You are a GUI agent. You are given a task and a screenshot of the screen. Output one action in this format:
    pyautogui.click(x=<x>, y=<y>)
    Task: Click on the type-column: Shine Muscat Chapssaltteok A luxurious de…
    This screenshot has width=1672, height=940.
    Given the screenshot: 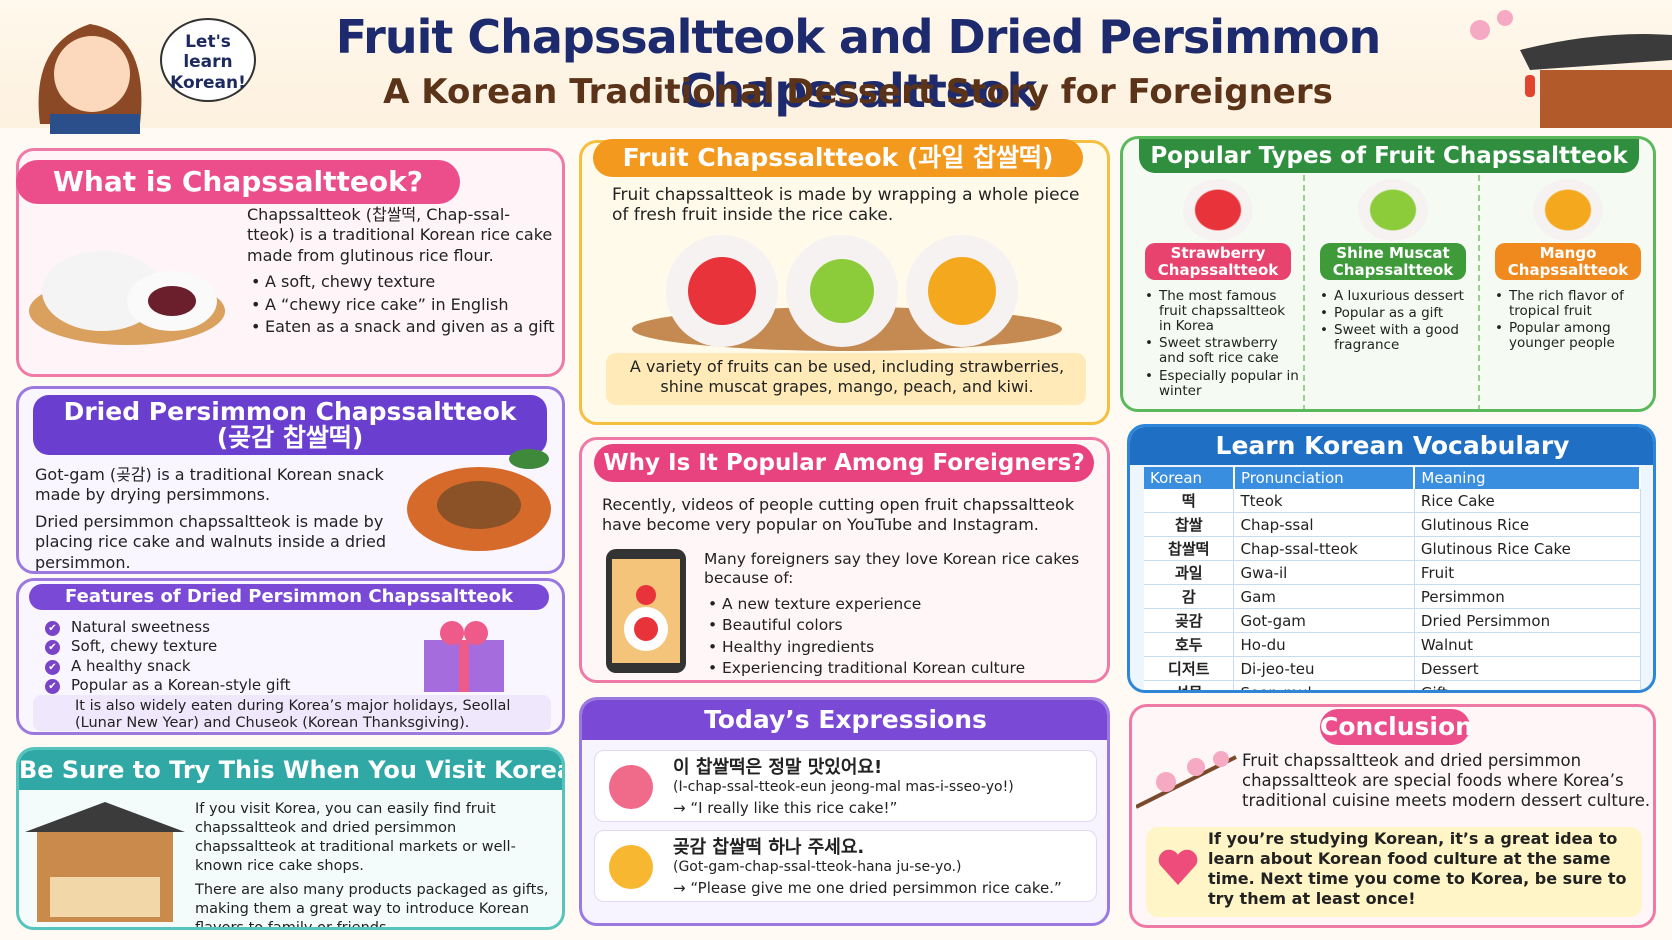 What is the action you would take?
    pyautogui.click(x=1395, y=292)
    